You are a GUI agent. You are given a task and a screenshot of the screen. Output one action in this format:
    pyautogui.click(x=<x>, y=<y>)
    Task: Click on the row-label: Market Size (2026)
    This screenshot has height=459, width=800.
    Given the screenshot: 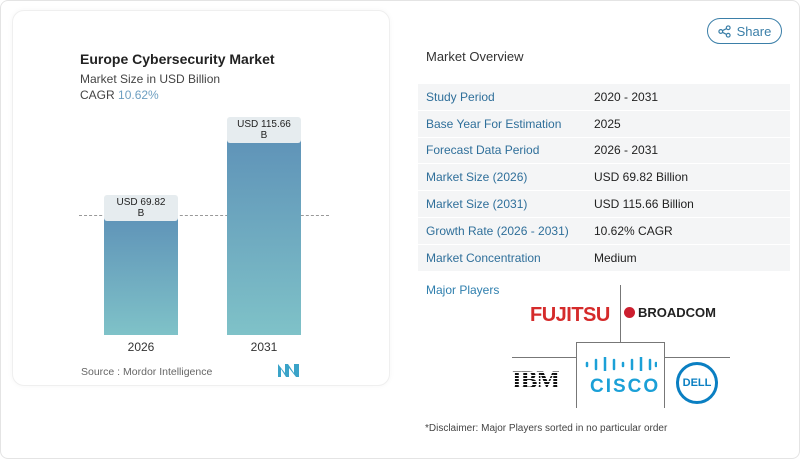 What is the action you would take?
    pyautogui.click(x=477, y=177)
    